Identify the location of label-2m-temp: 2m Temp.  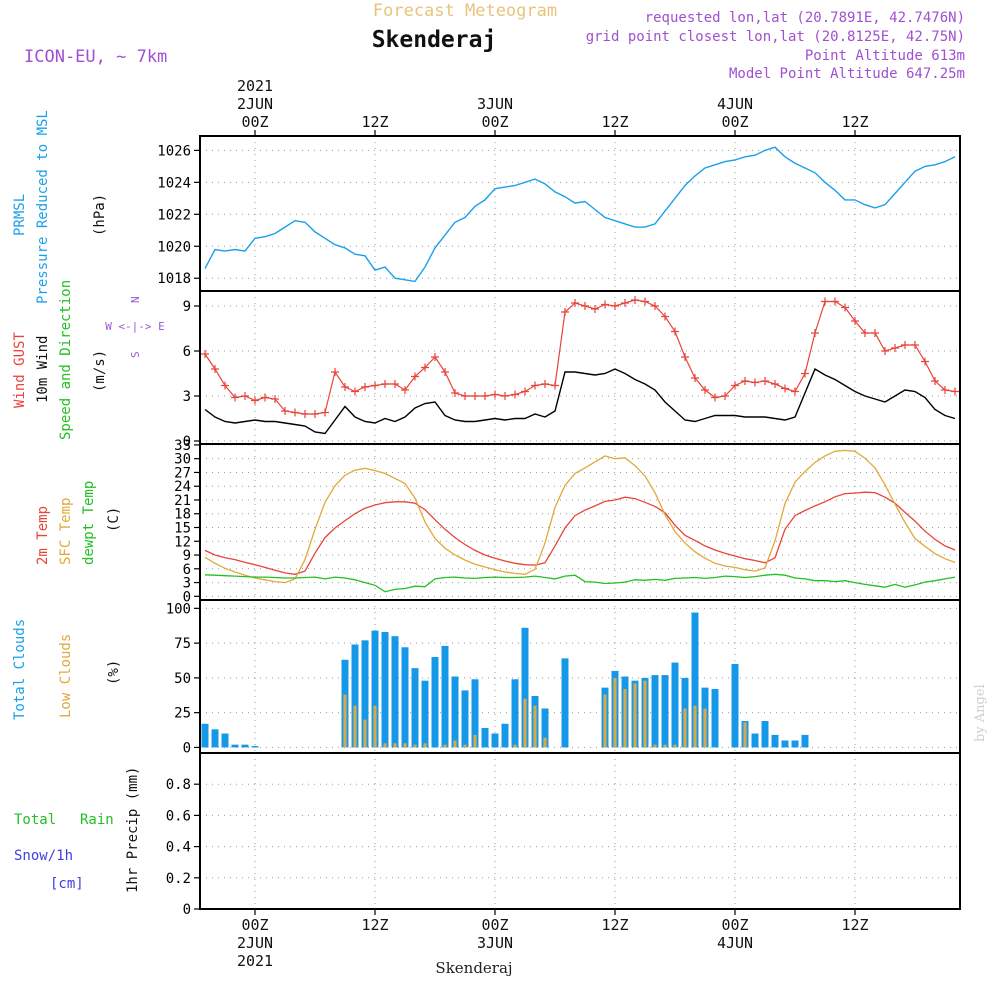
(43, 535).